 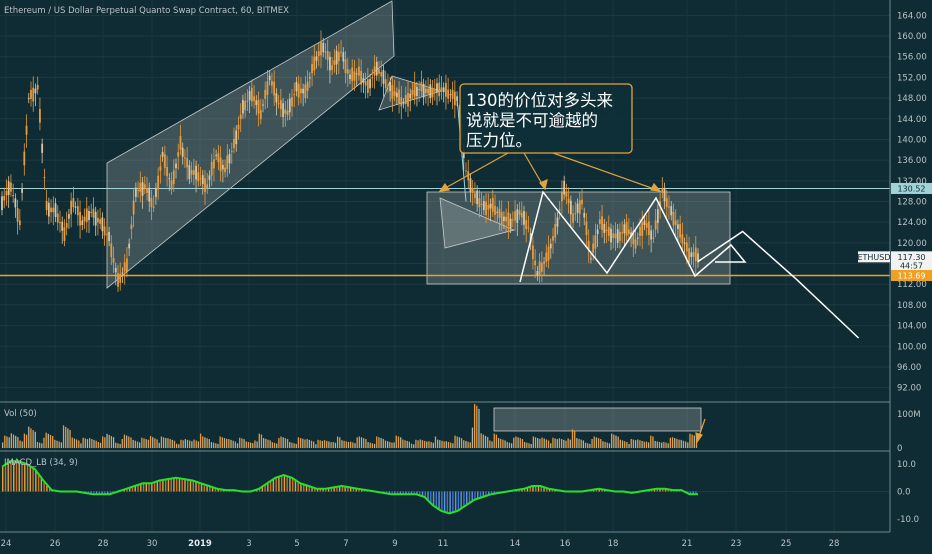 What do you see at coordinates (546, 118) in the screenshot?
I see `annotation-callout: 130的价位对多头来 说就是不可逾越的 压力位。` at bounding box center [546, 118].